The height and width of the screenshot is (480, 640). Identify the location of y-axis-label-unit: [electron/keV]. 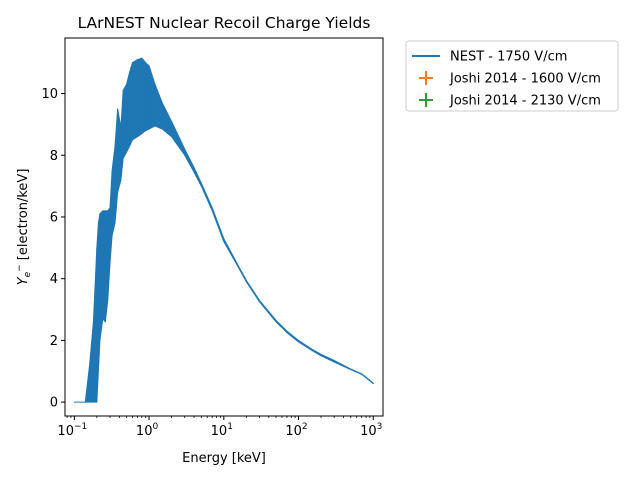
(23, 217).